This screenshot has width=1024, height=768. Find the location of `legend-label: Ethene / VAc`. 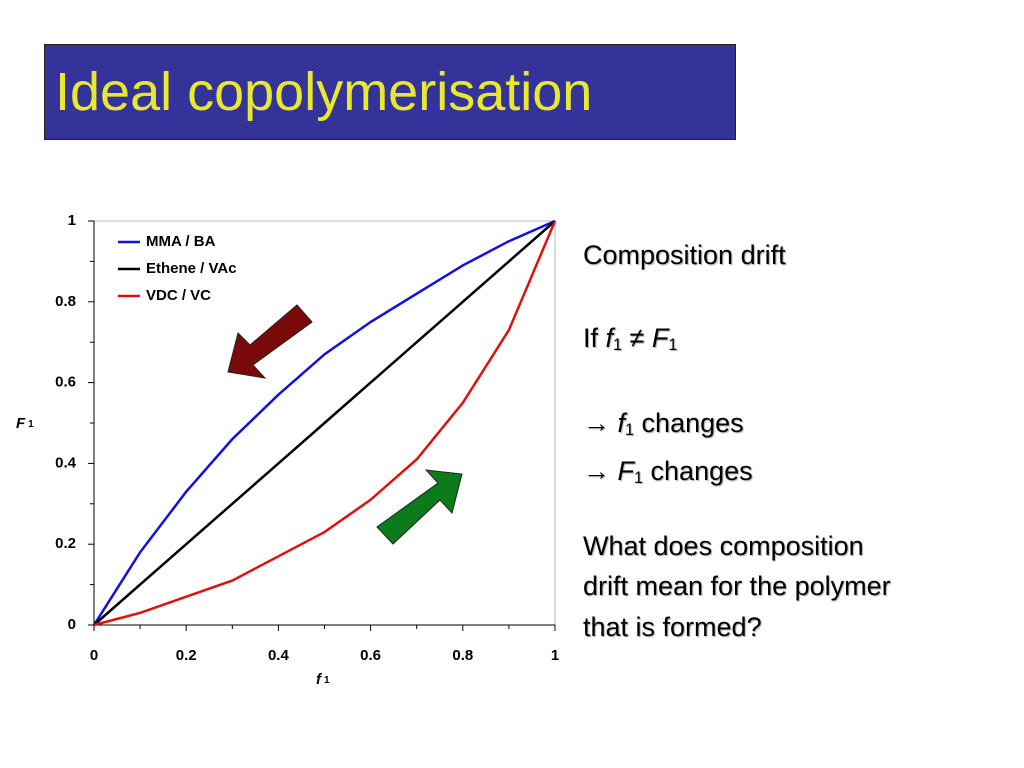

legend-label: Ethene / VAc is located at coordinates (191, 268).